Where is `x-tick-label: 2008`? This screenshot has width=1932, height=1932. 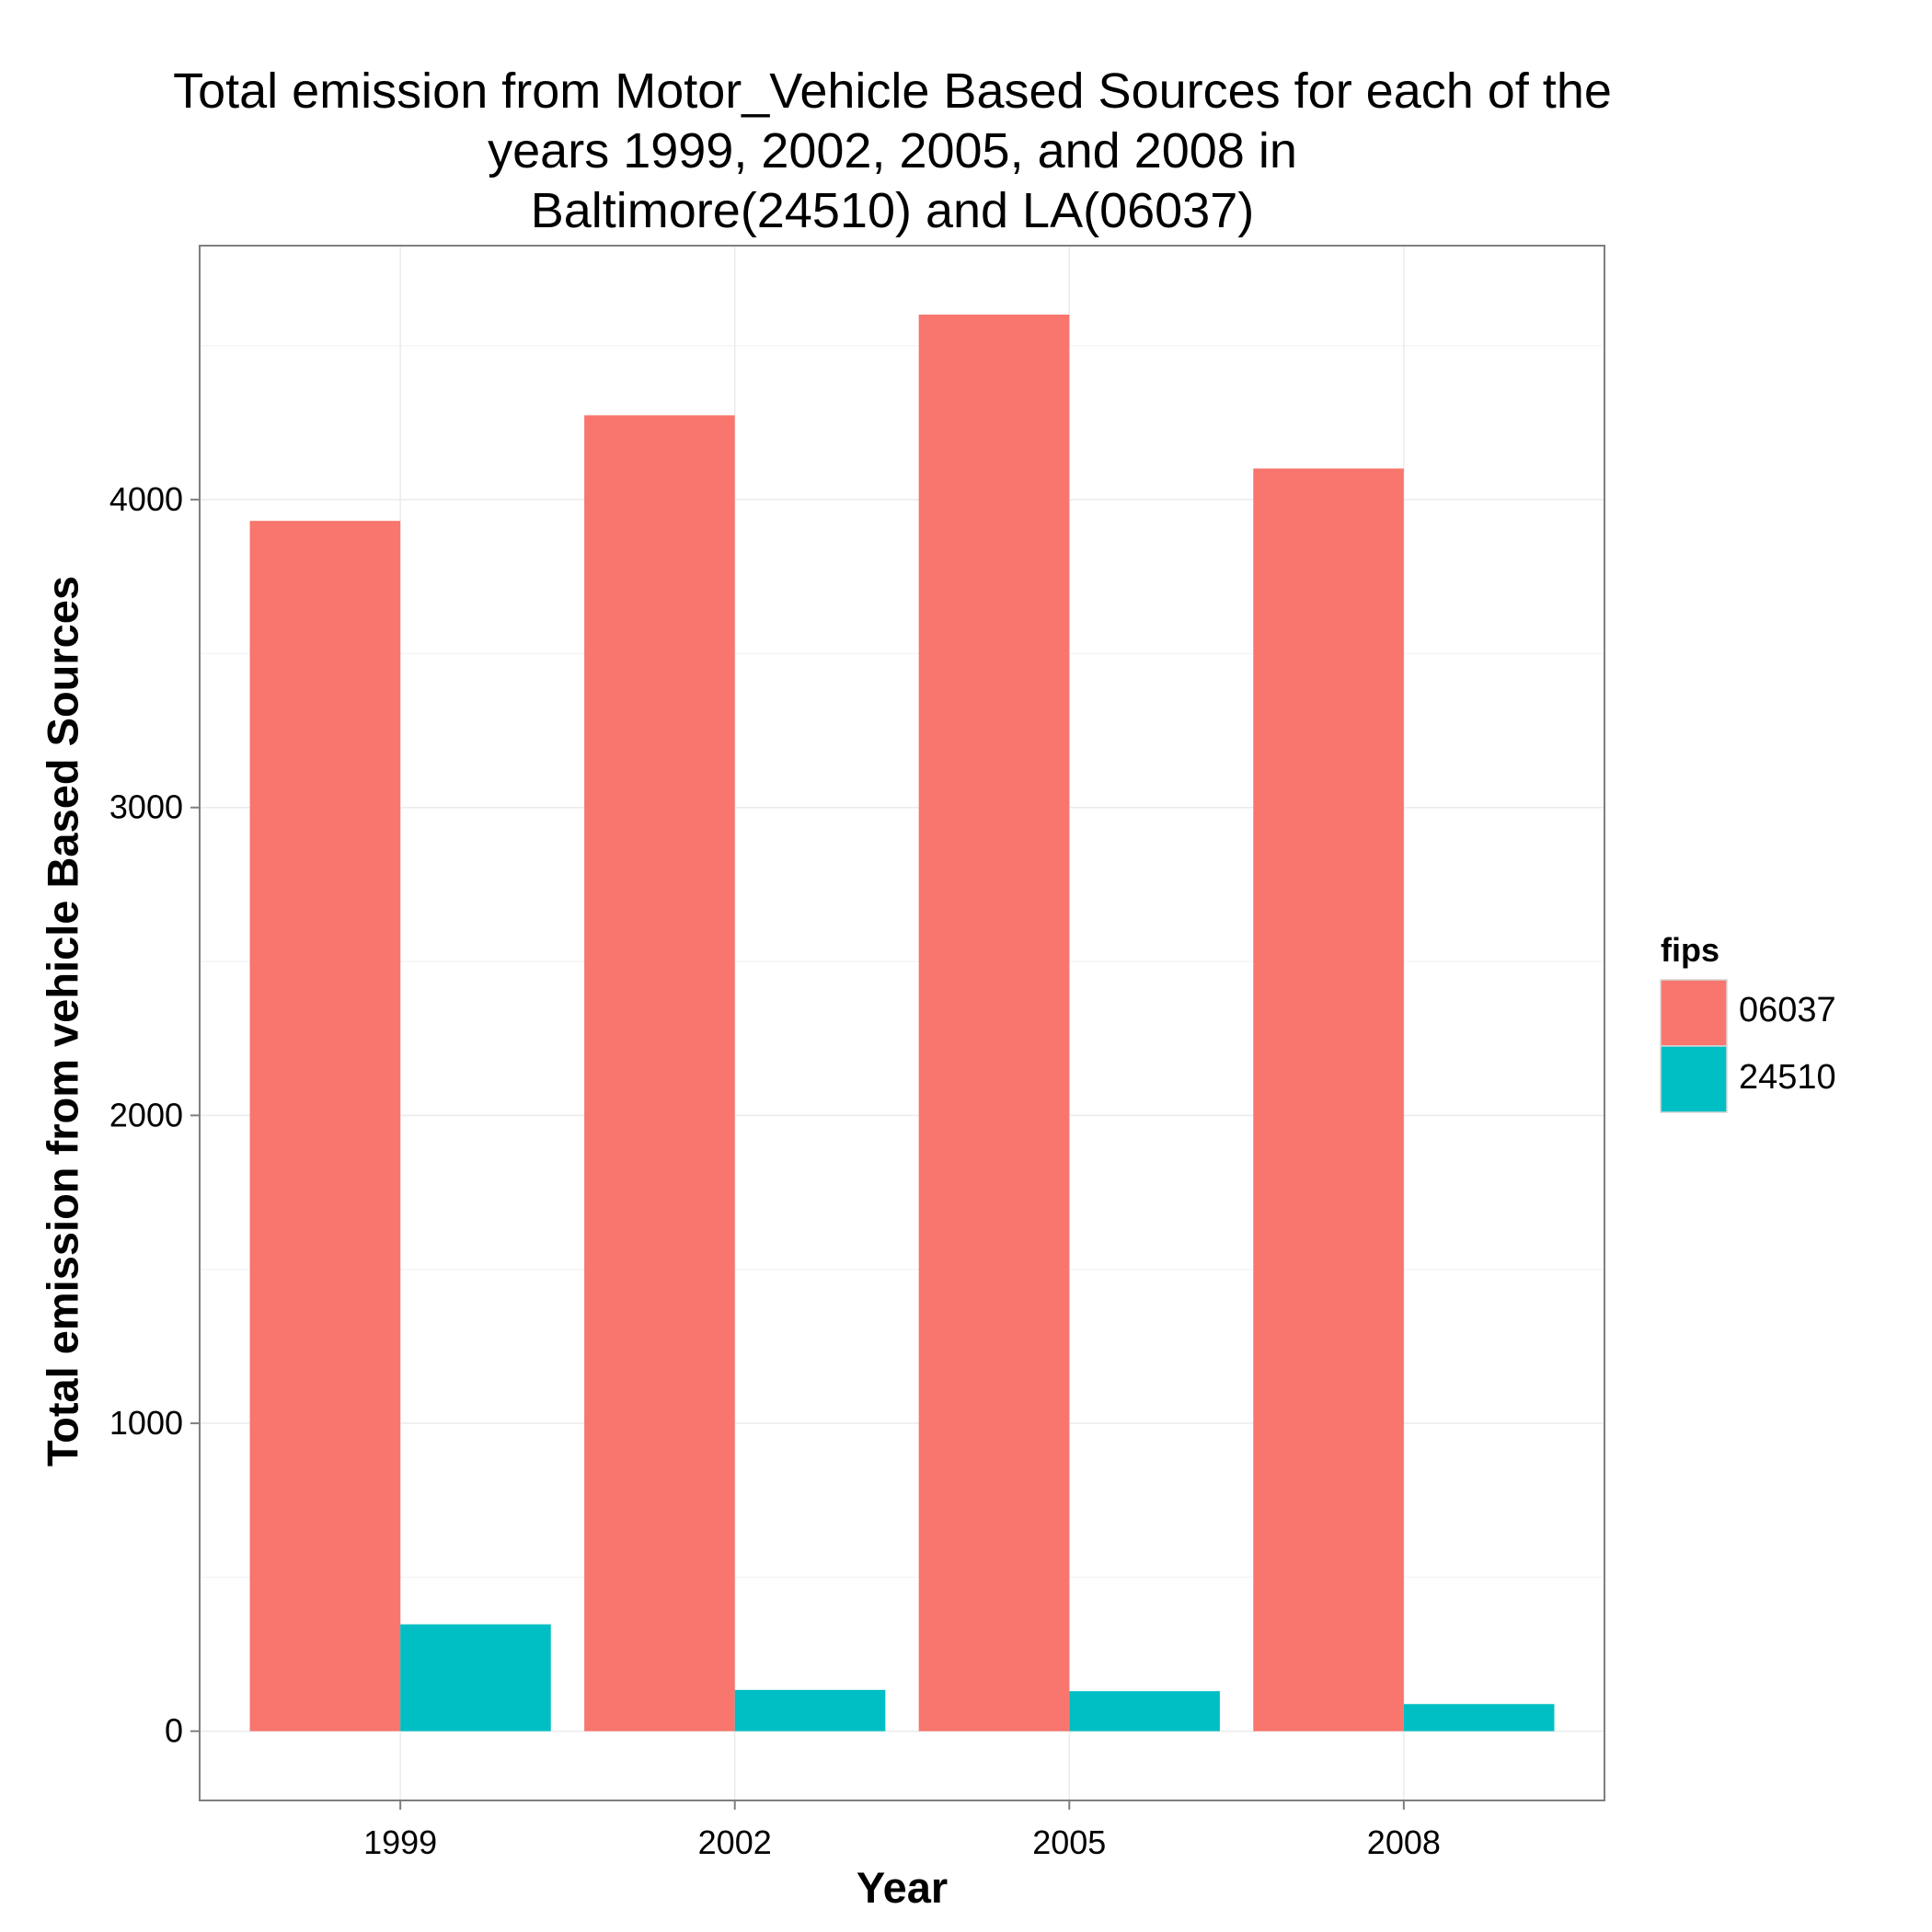
x-tick-label: 2008 is located at coordinates (1404, 1842).